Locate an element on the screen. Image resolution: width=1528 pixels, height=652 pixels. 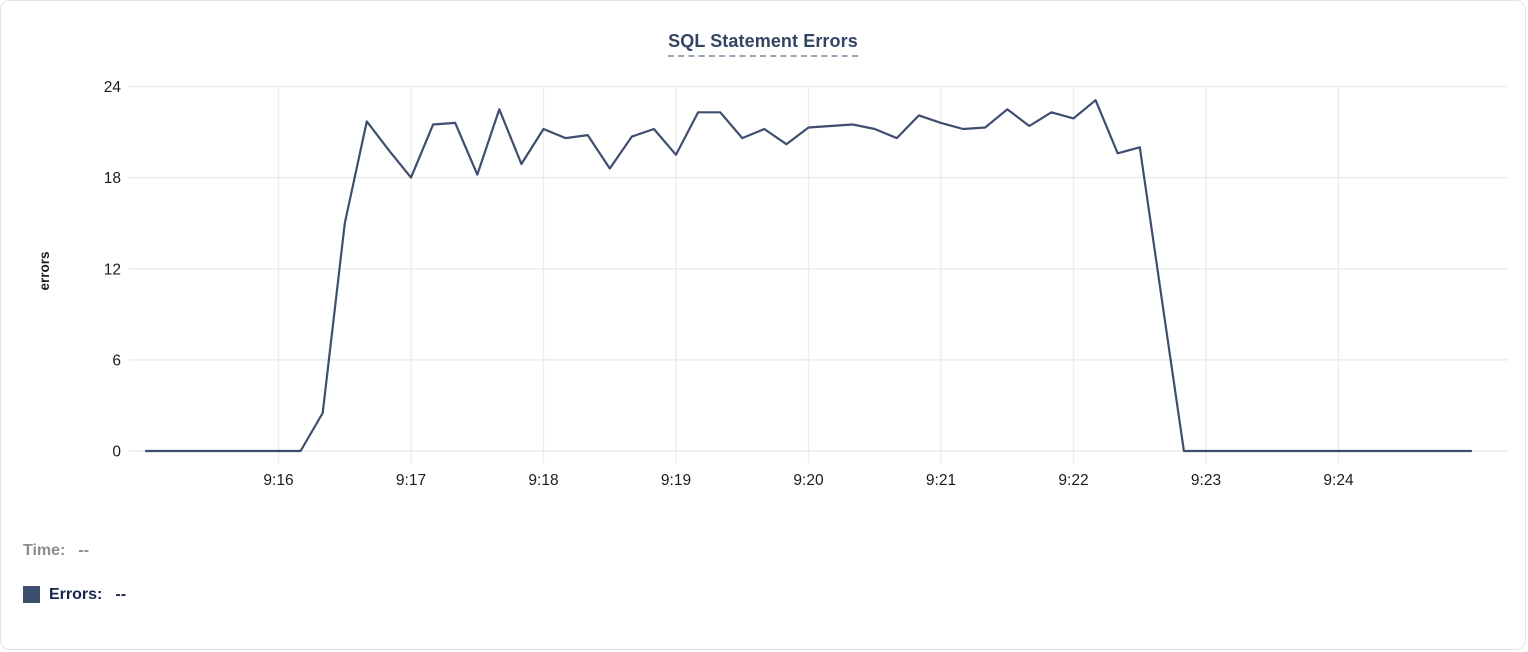
y-tick-label: 18 is located at coordinates (112, 178).